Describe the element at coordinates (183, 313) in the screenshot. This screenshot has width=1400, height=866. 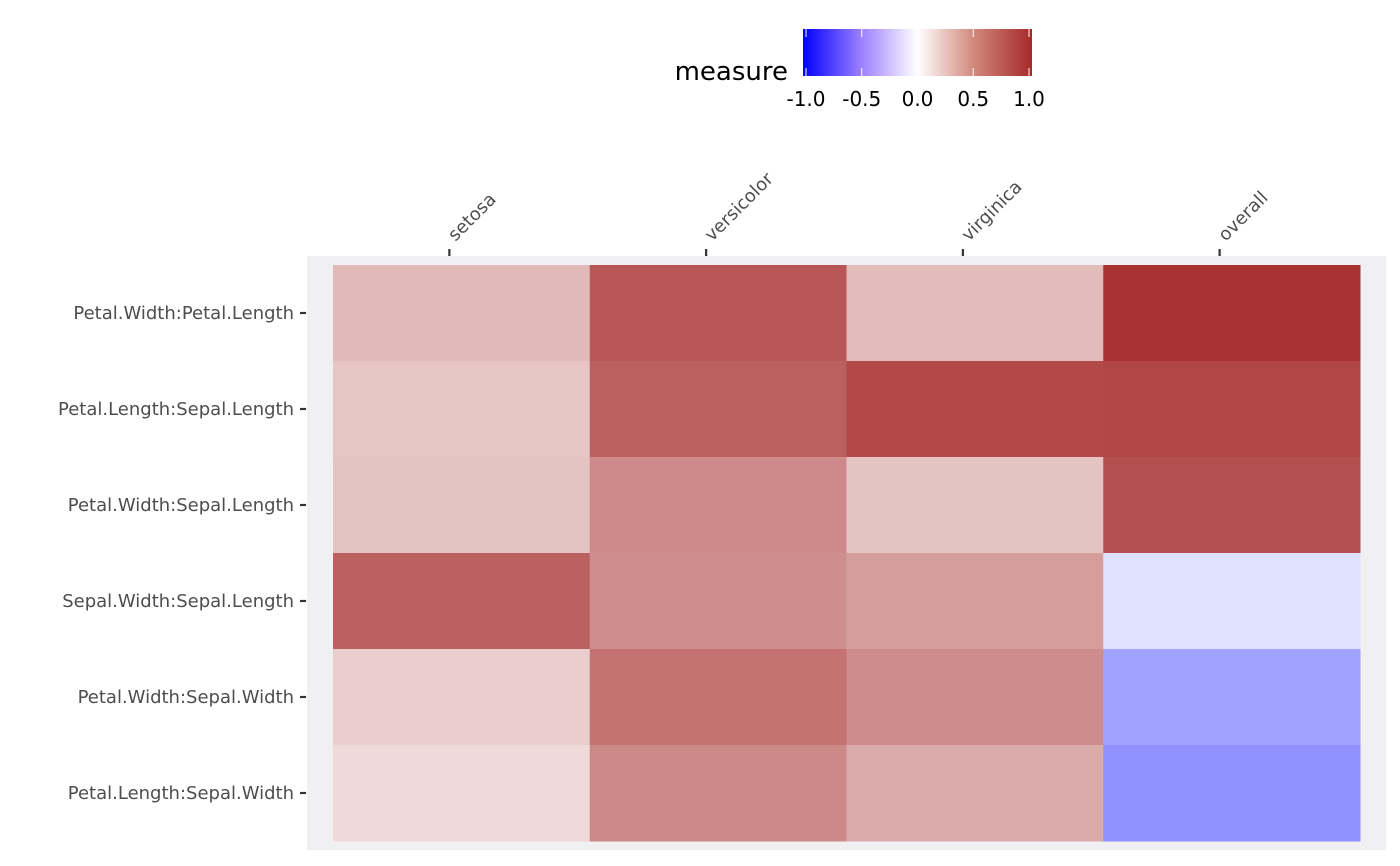
I see `y-tick-label: Petal.Width:Petal.Length` at that location.